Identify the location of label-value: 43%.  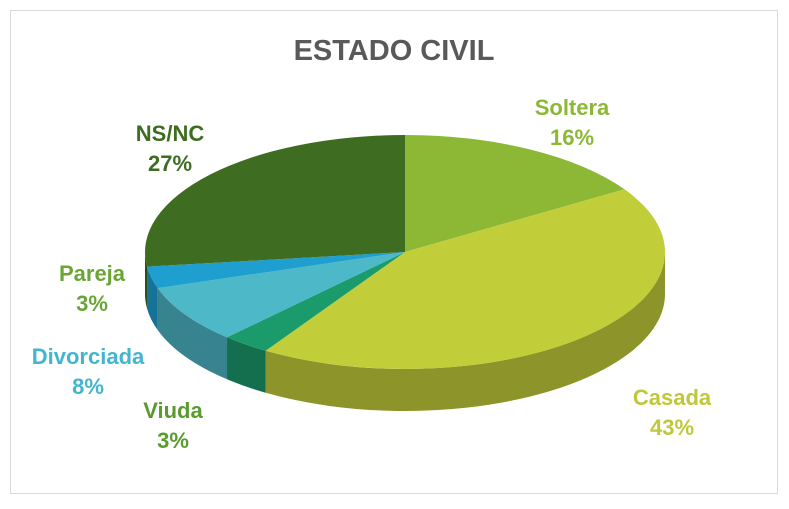
(672, 427).